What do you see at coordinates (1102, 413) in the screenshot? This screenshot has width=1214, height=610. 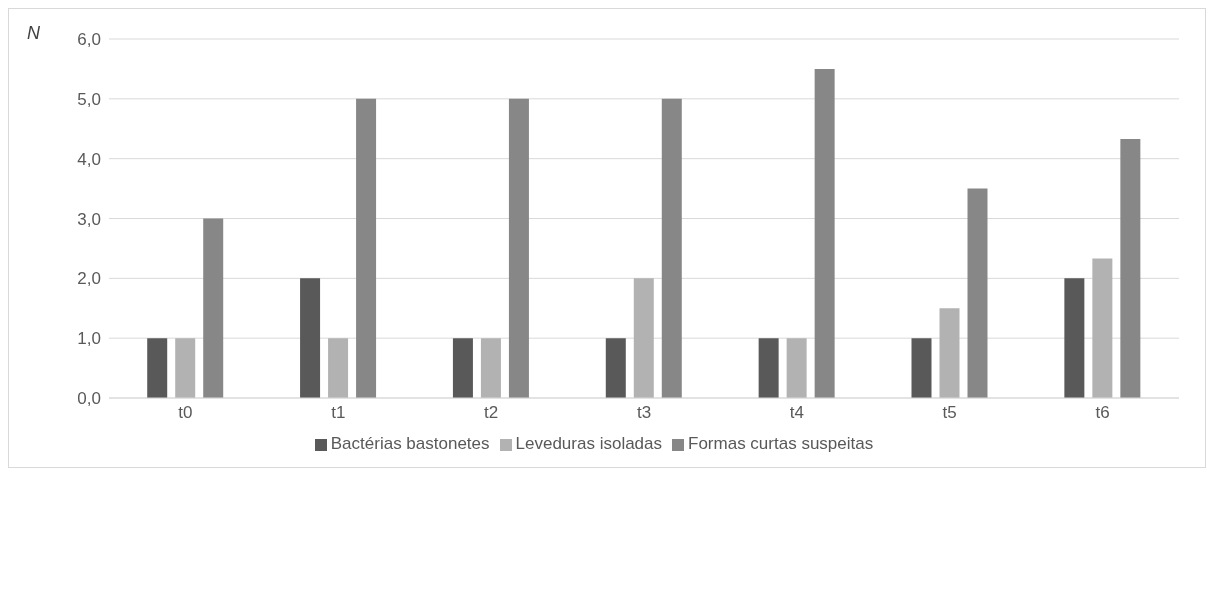 I see `x-tick-label: t6` at bounding box center [1102, 413].